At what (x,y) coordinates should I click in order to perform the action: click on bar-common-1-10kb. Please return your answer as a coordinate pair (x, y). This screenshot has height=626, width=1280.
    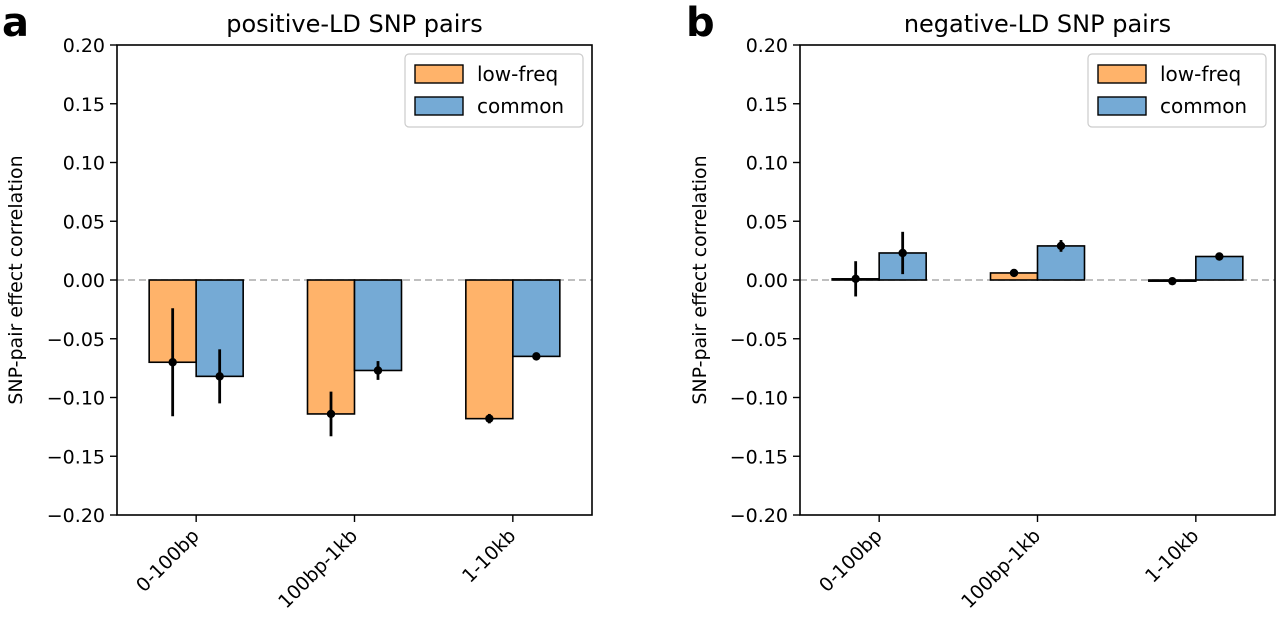
    Looking at the image, I should click on (536, 318).